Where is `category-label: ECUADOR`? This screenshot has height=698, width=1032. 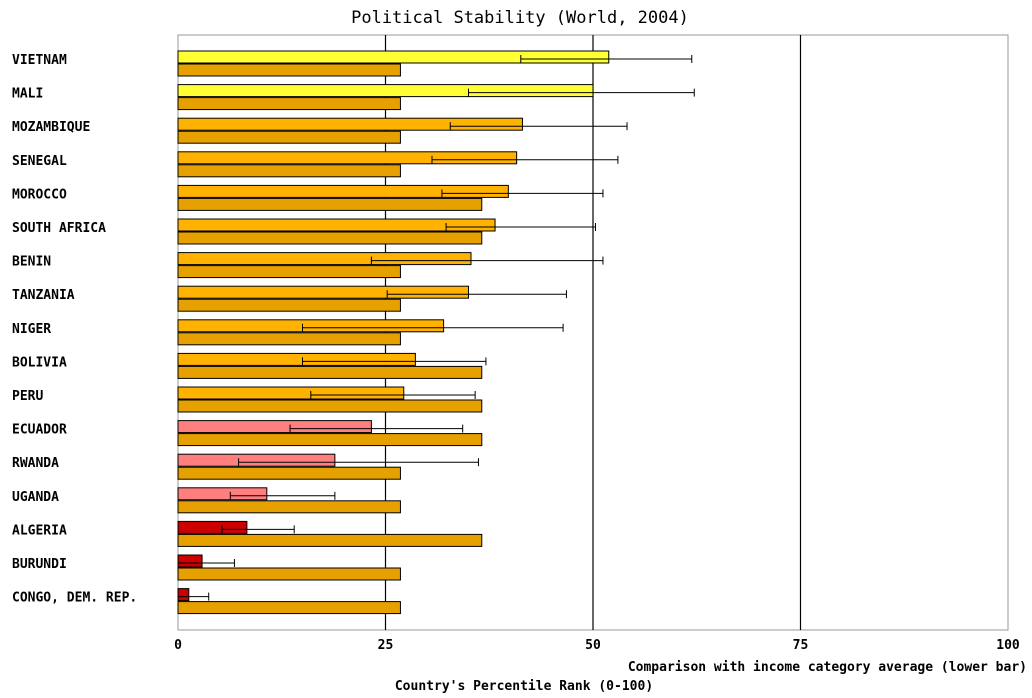
category-label: ECUADOR is located at coordinates (39, 430).